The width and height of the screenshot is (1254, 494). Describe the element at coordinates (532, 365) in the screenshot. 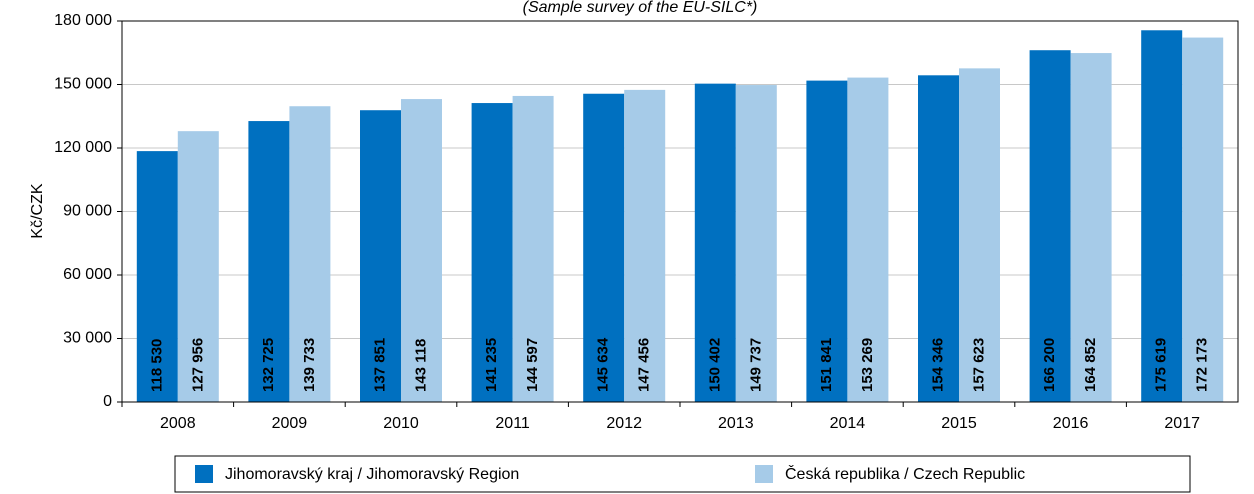

I see `value-label: 144 597` at that location.